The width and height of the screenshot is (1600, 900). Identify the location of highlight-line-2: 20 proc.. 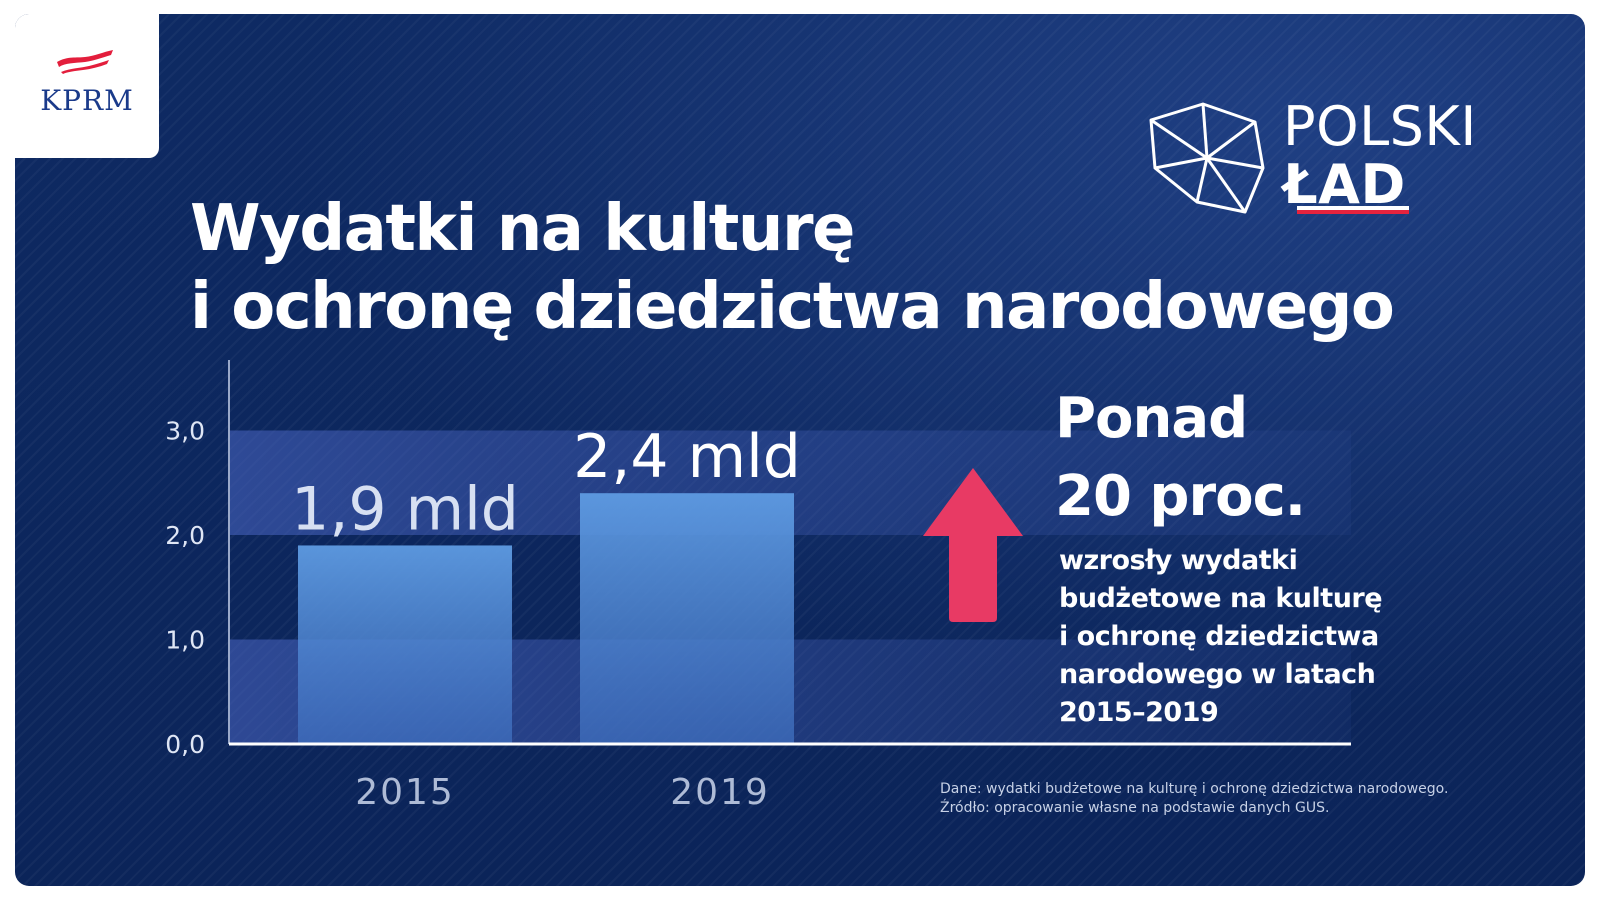
(1180, 496).